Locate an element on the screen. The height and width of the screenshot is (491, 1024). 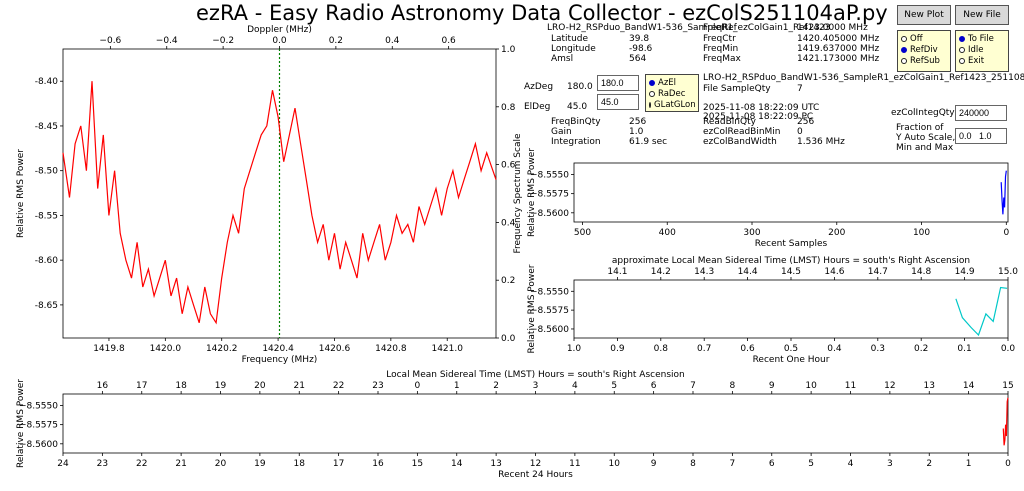
integration-value: 61.9 sec is located at coordinates (648, 142).